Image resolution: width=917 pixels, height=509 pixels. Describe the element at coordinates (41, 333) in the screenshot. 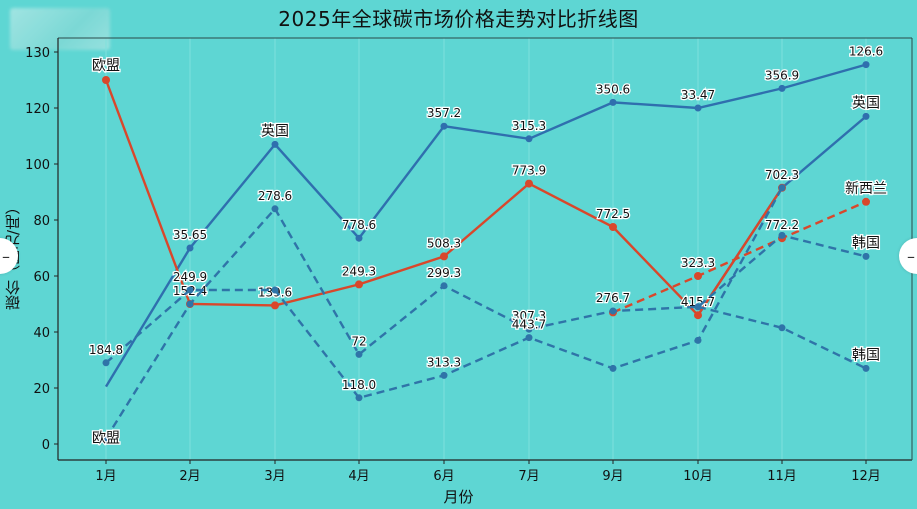

I see `y-tick-label: 40` at that location.